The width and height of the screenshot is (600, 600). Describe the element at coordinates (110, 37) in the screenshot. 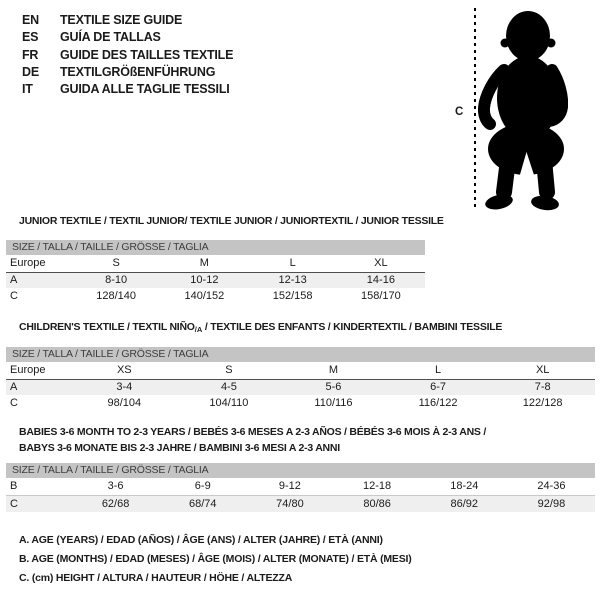

I see `language-title: GUÍA DE TALLAS` at that location.